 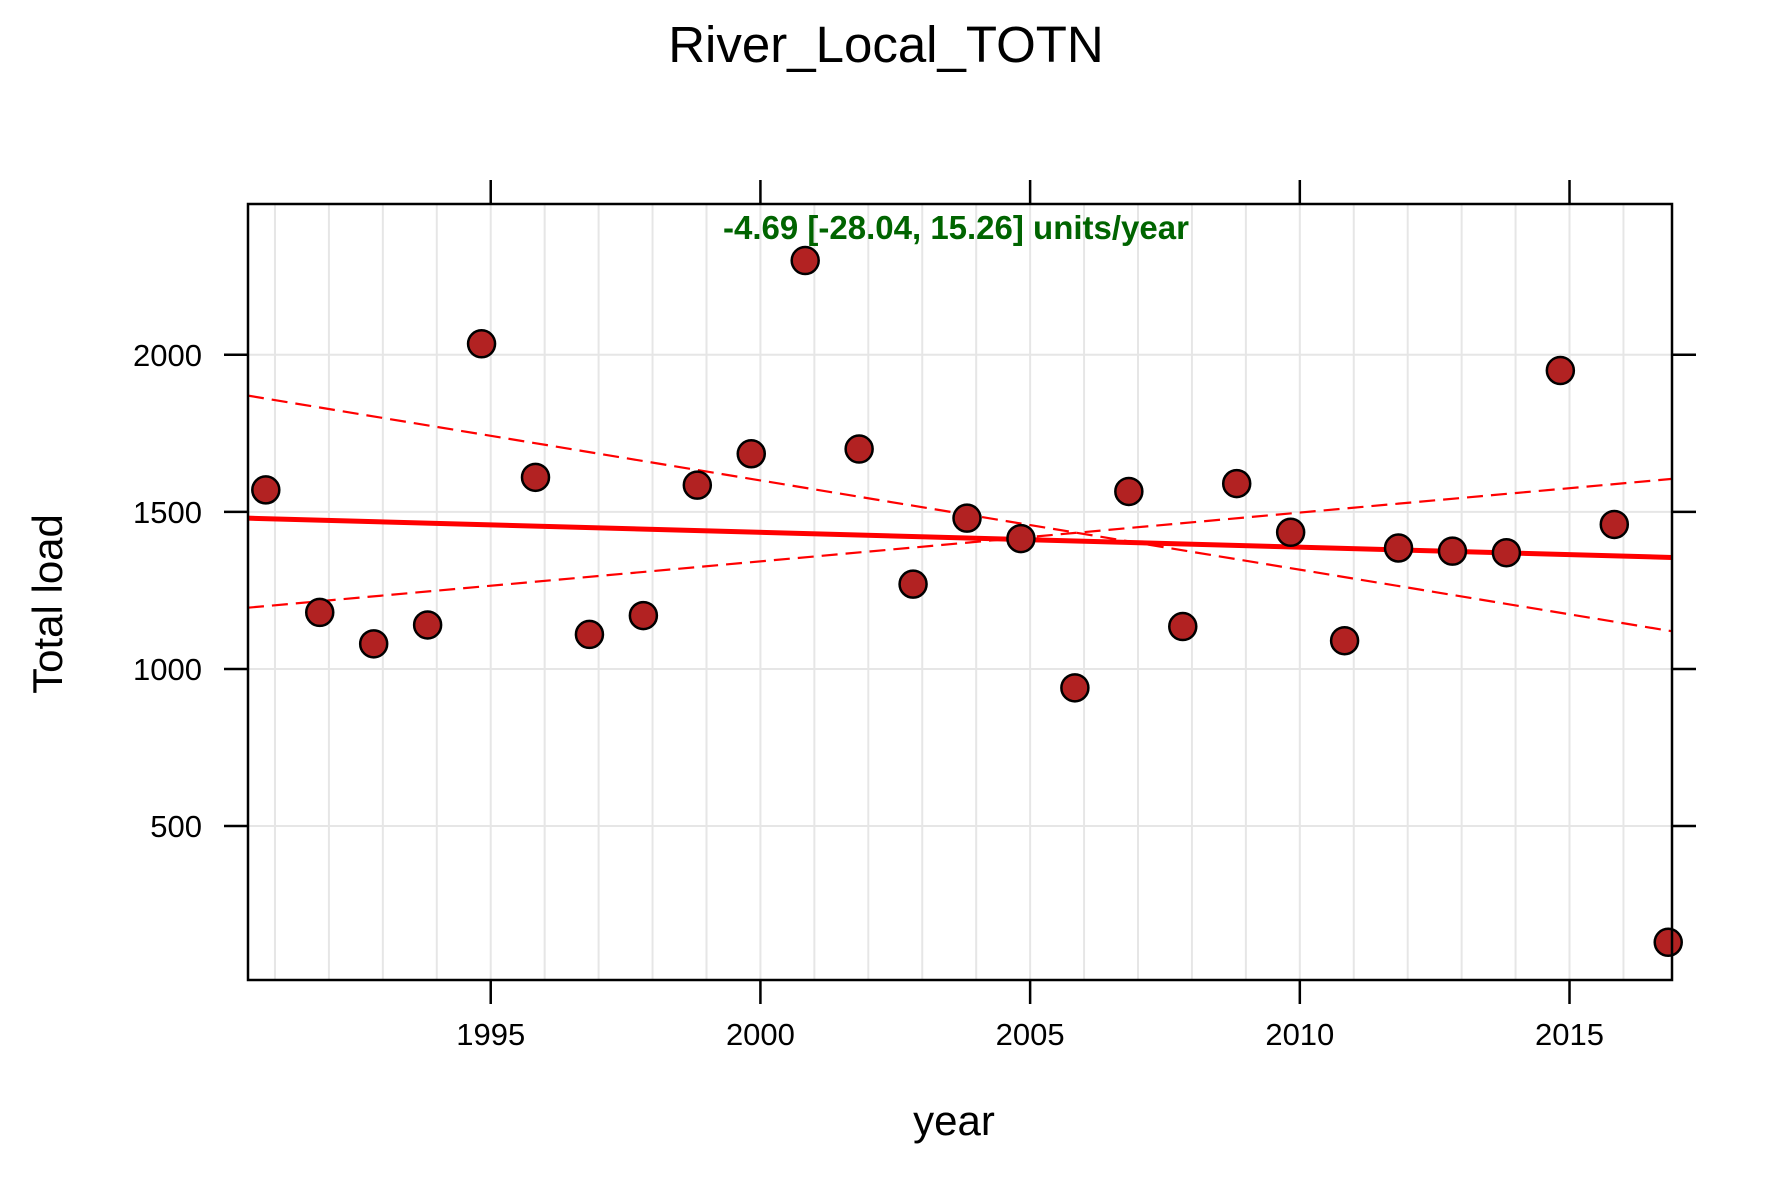 I want to click on x-tick-label: 2015, so click(x=1569, y=1034).